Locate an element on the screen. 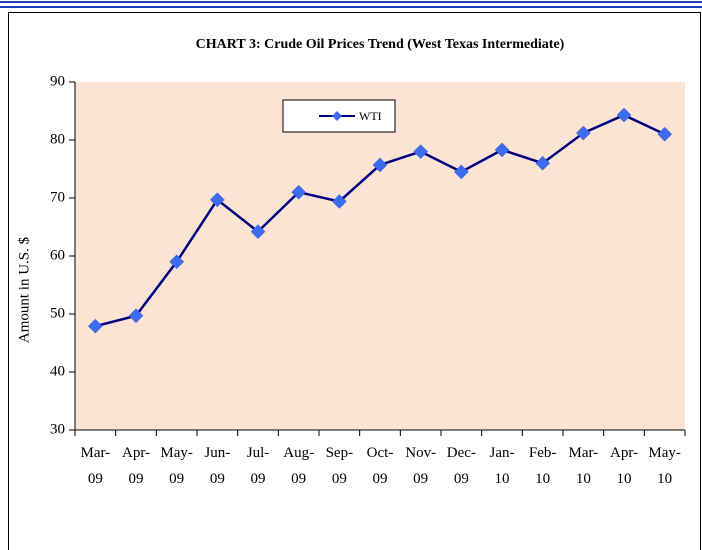 The height and width of the screenshot is (550, 702). x-tick-label: Jul-09 is located at coordinates (258, 466).